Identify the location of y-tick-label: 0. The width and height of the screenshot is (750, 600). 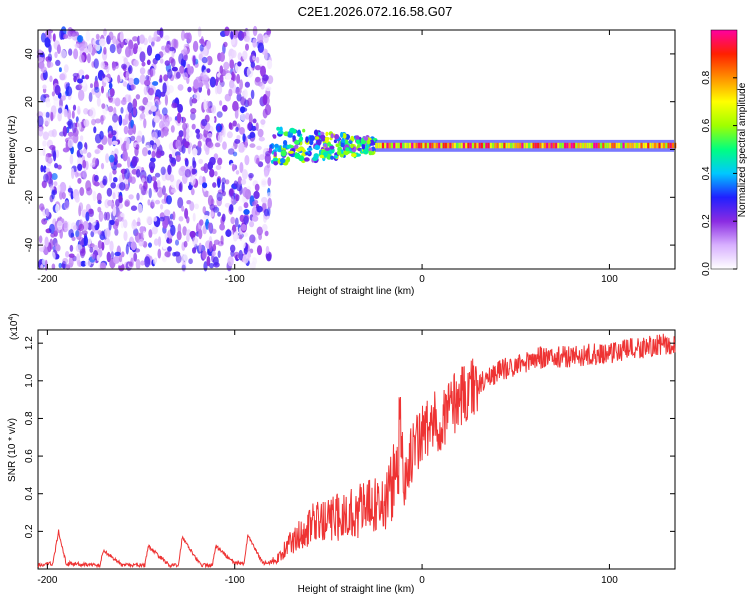
(29, 149).